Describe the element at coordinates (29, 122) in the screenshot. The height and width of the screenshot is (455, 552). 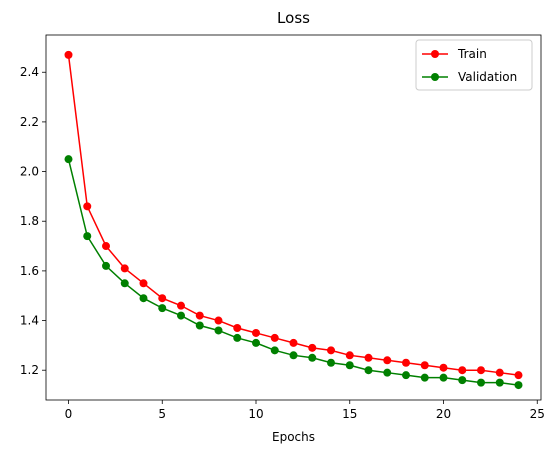
I see `y-tick-label: 2.2` at that location.